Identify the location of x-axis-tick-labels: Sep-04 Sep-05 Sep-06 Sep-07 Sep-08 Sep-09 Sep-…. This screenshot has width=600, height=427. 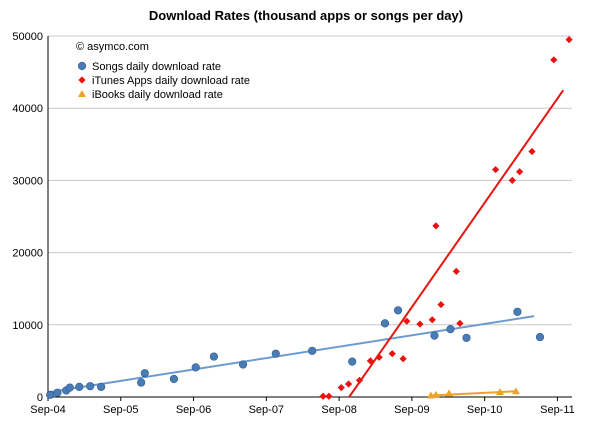
(302, 406).